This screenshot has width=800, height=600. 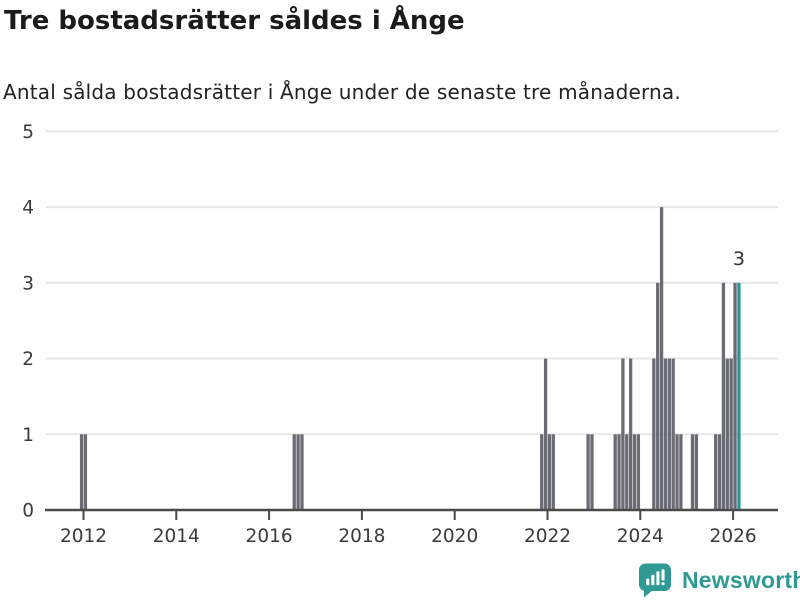 I want to click on x-tick-label: 2018, so click(x=361, y=536).